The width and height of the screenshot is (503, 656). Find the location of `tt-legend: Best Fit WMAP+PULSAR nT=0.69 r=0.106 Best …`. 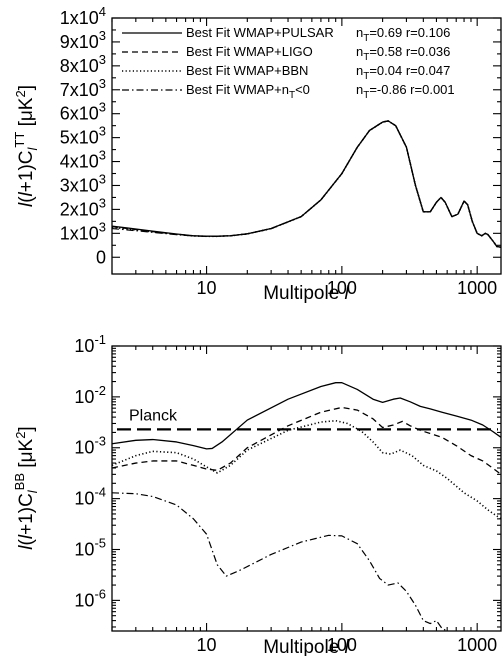

tt-legend: Best Fit WMAP+PULSAR nT=0.69 r=0.106 Best … is located at coordinates (288, 63).